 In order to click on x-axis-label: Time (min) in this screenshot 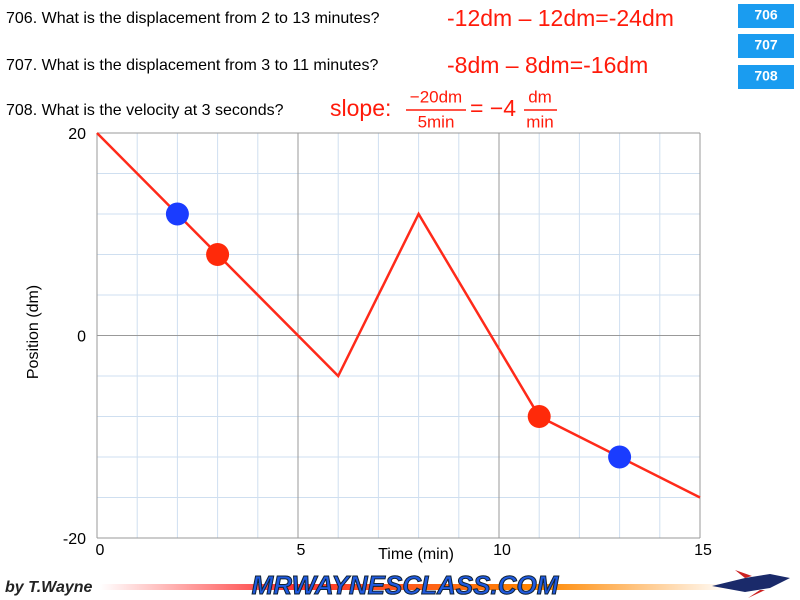, I will do `click(416, 554)`.